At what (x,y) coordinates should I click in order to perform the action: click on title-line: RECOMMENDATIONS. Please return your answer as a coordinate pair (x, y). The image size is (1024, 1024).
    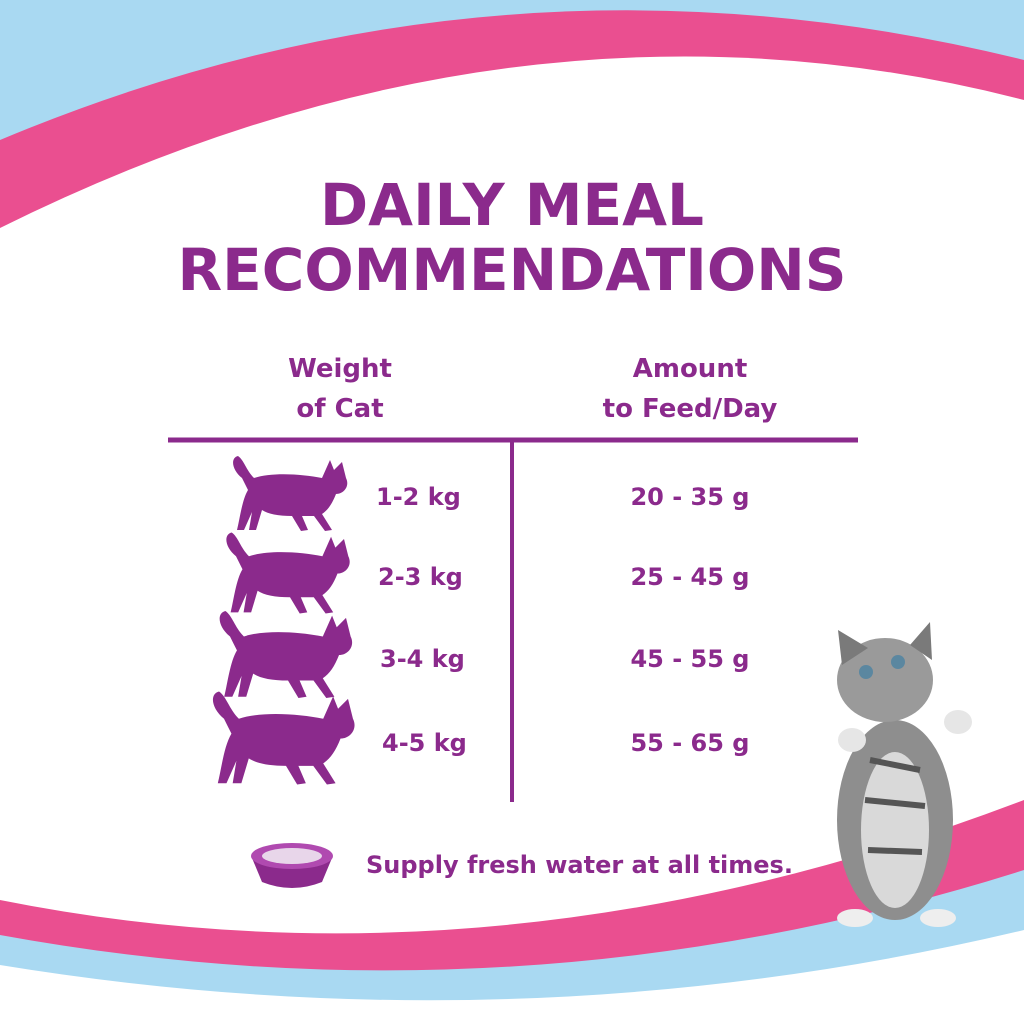
    Looking at the image, I should click on (511, 270).